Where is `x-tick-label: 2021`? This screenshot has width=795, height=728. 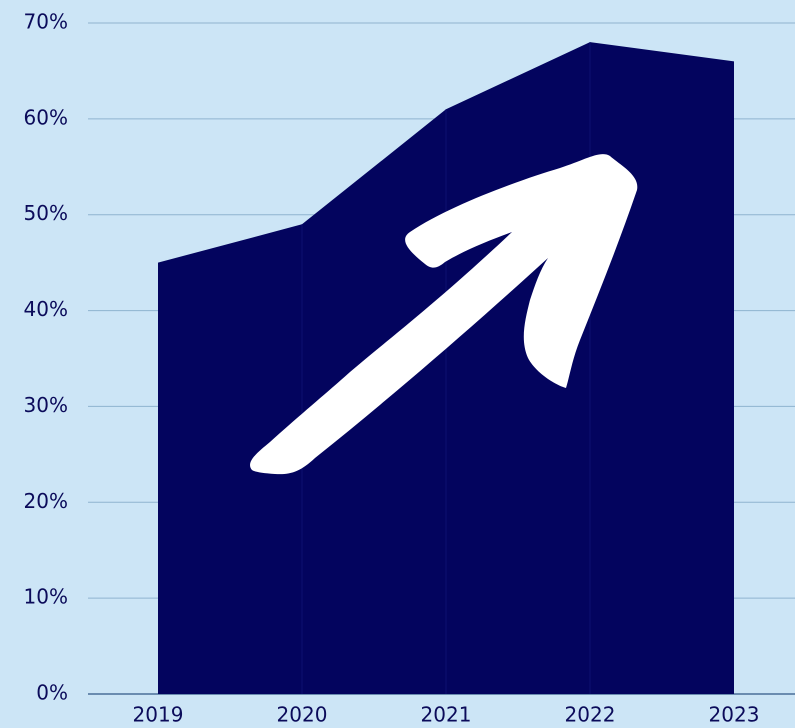 x-tick-label: 2021 is located at coordinates (446, 715).